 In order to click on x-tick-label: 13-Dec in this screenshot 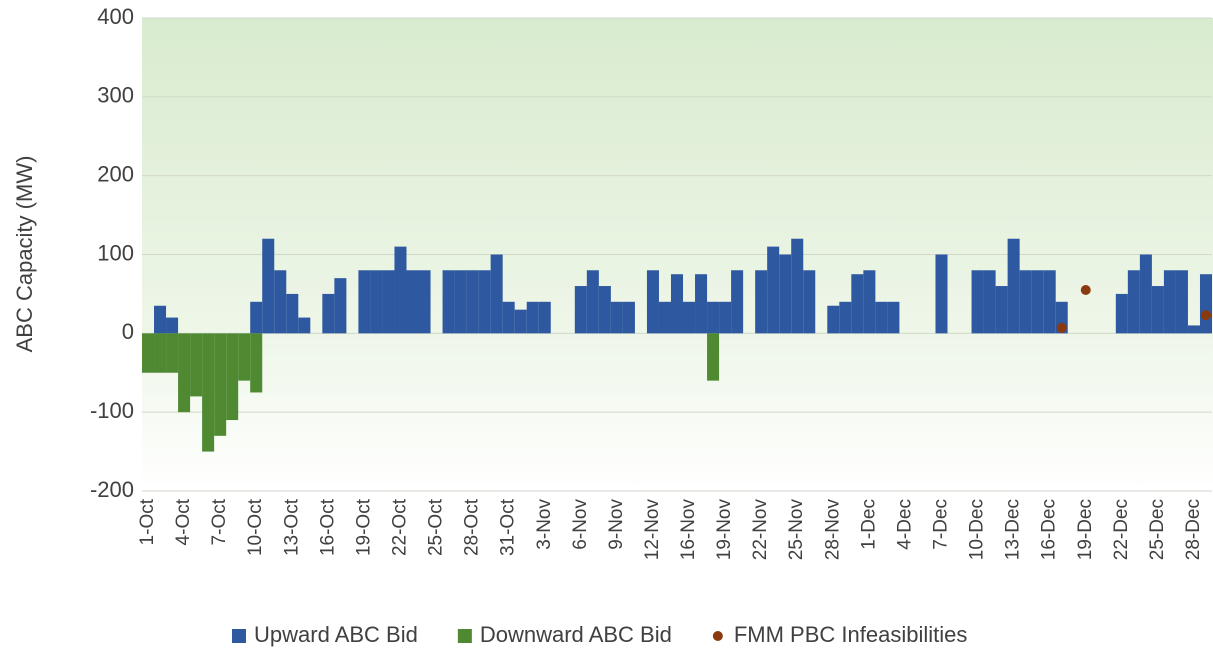, I will do `click(1013, 529)`.